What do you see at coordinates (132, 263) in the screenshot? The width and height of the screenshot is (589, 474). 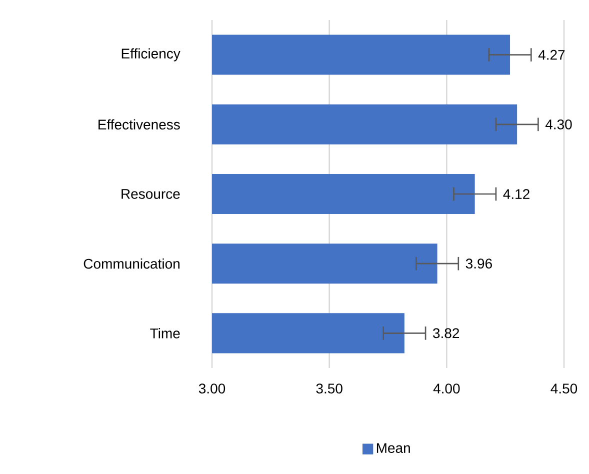 I see `y-tick-label: Communication` at bounding box center [132, 263].